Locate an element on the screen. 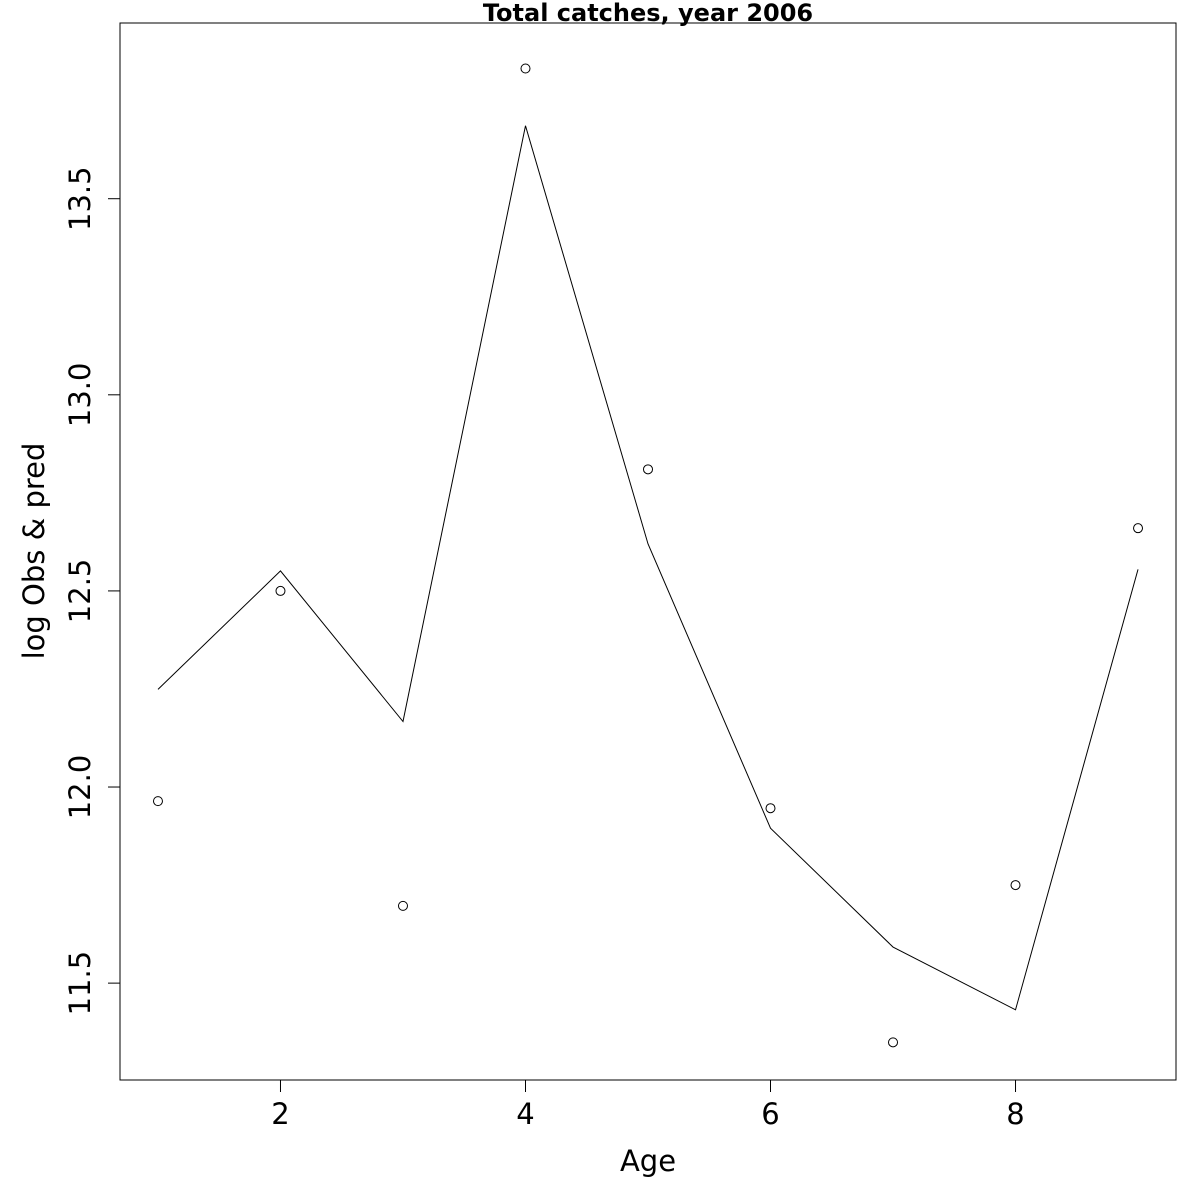  x-axis-label: Age is located at coordinates (648, 1161).